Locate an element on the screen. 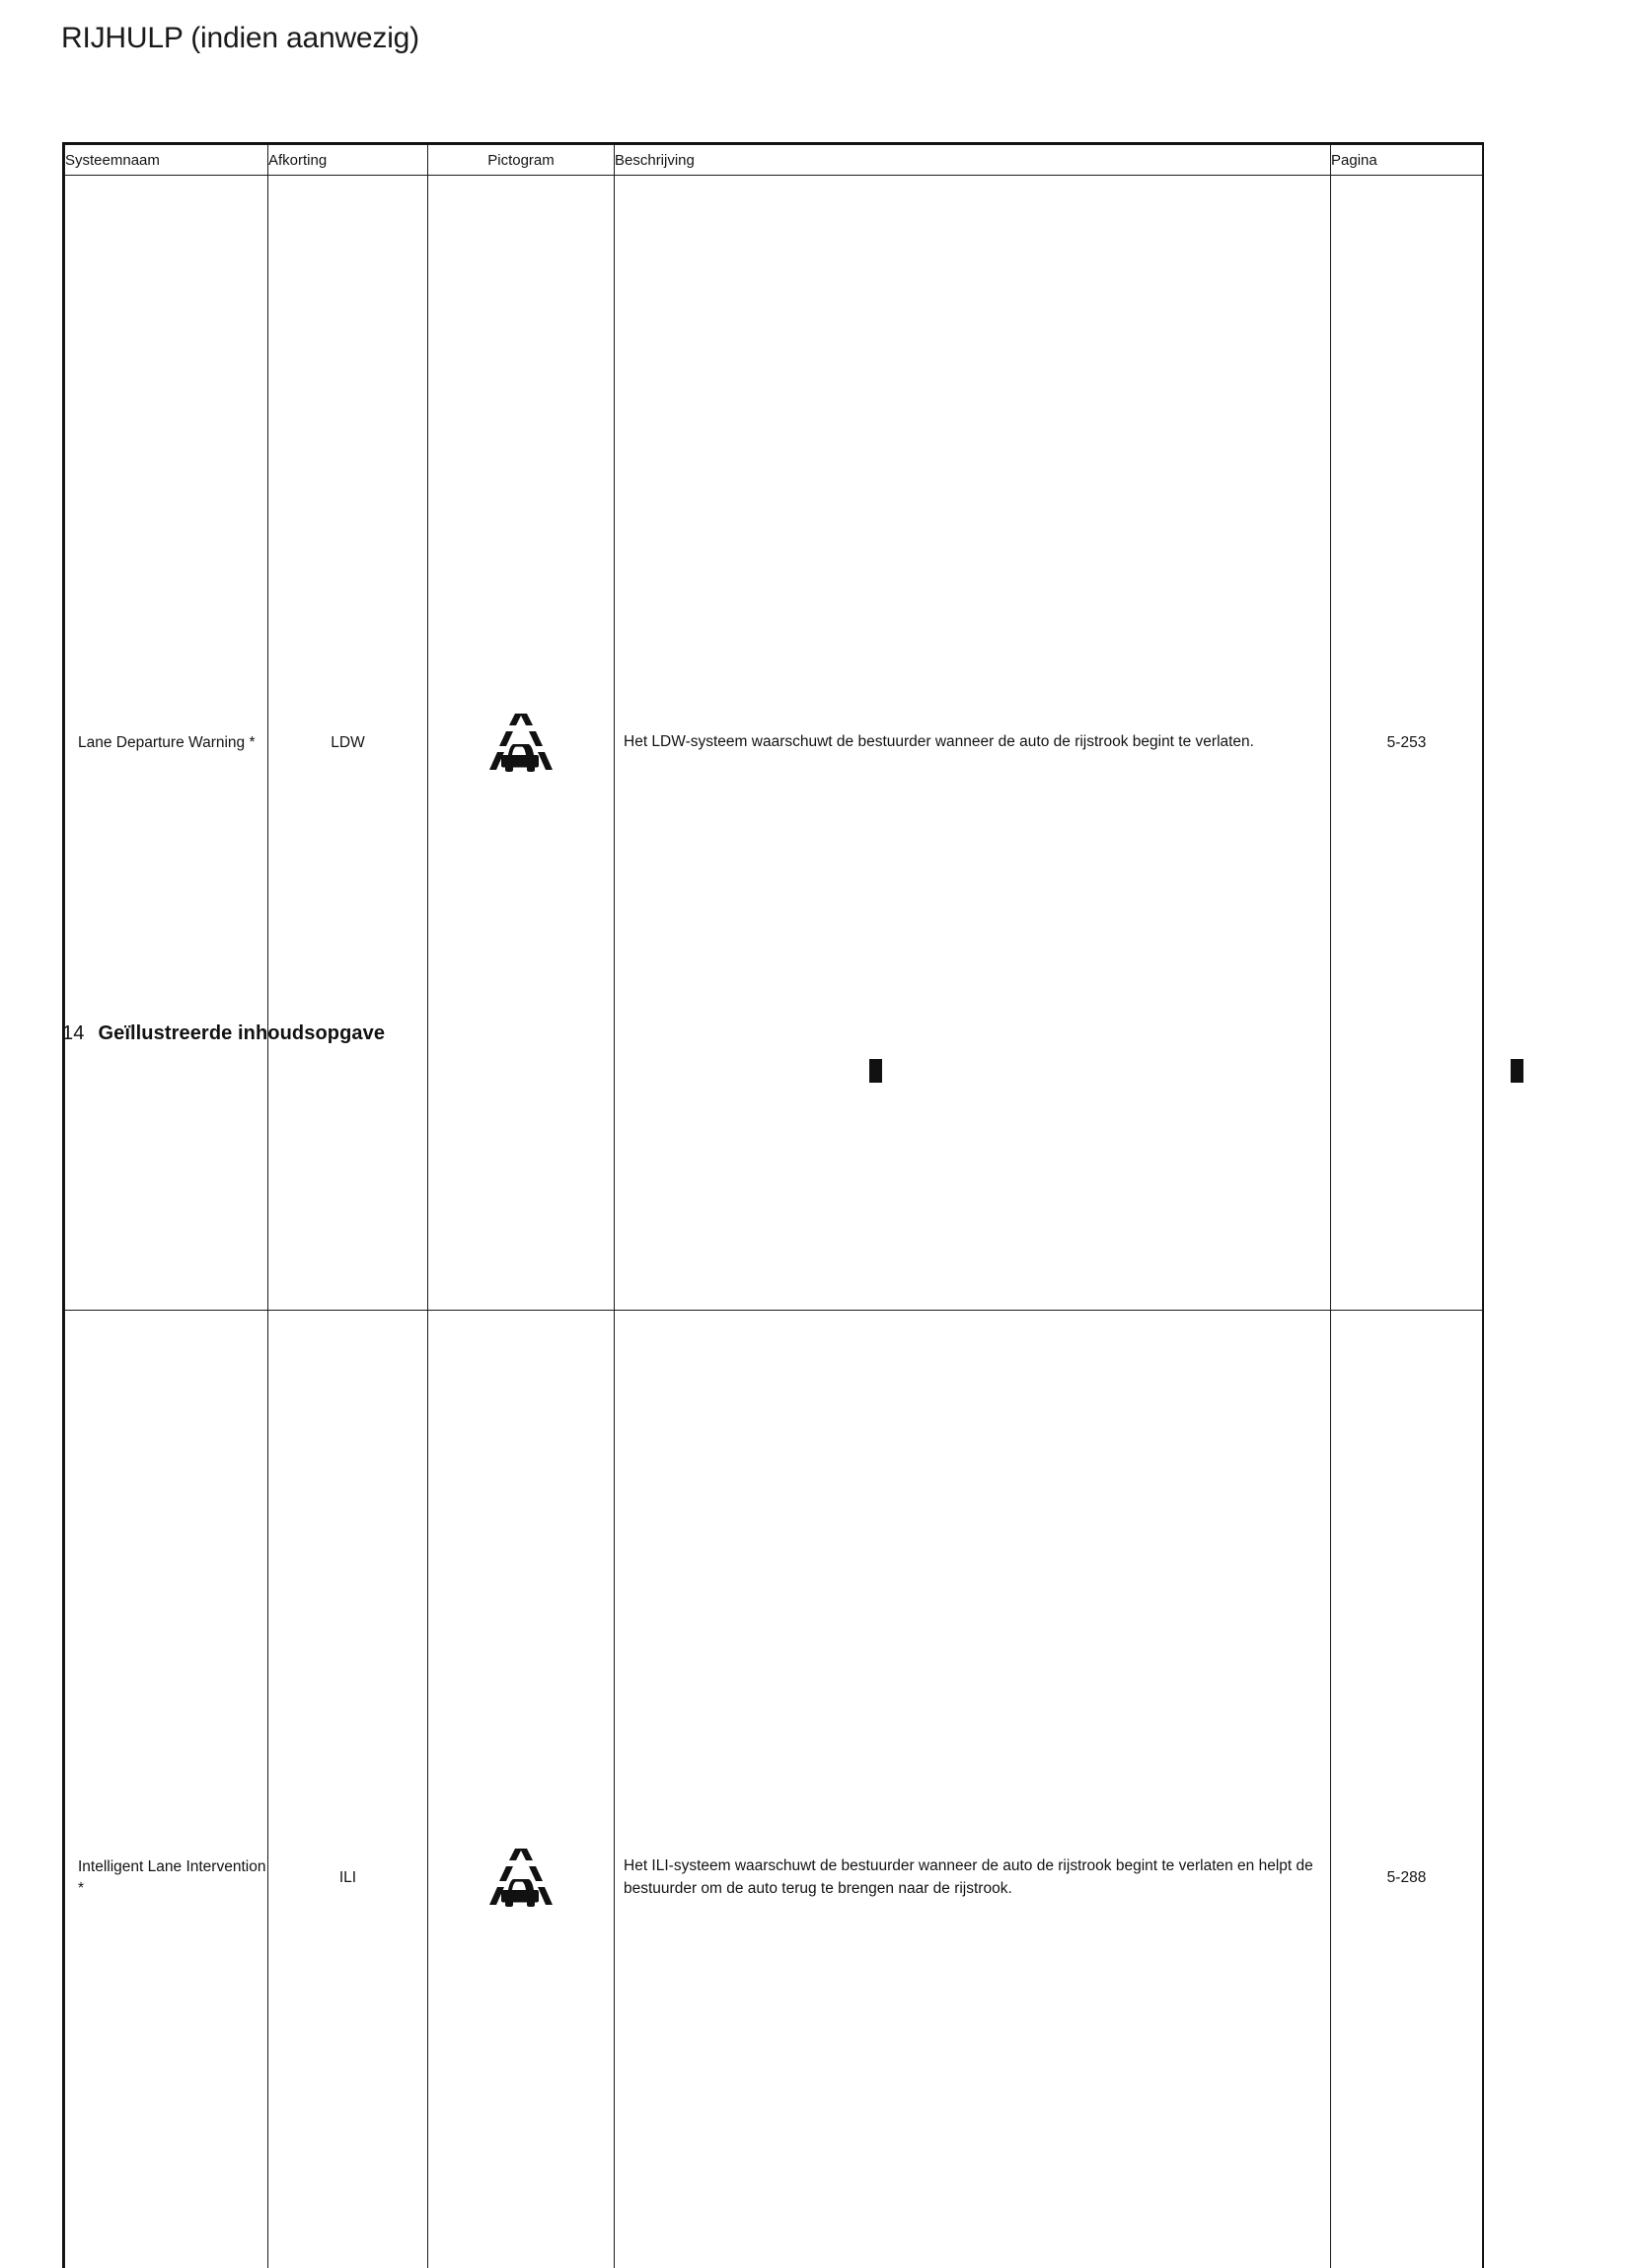  footer-page-number: 14 is located at coordinates (73, 1033).